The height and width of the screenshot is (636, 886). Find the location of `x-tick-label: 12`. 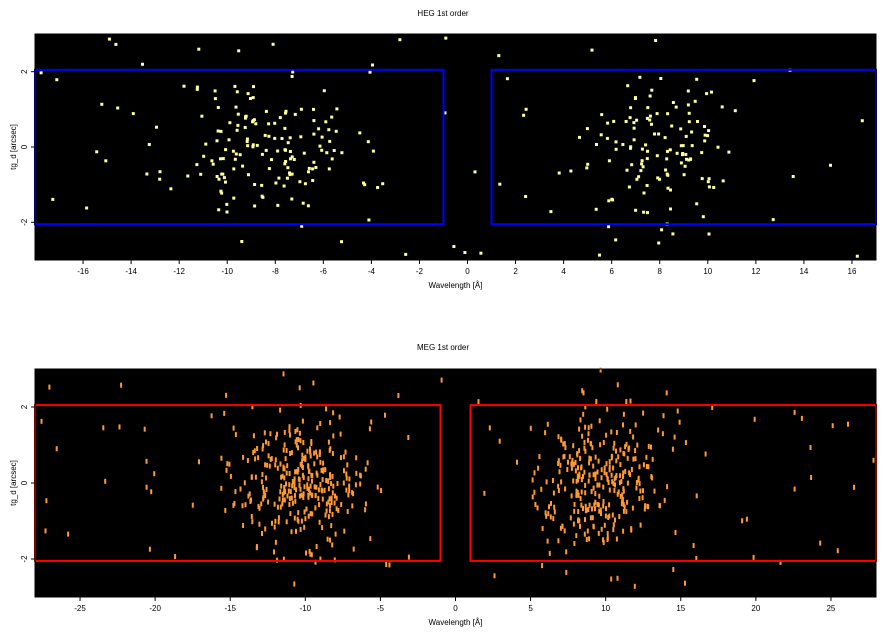

x-tick-label: 12 is located at coordinates (755, 271).